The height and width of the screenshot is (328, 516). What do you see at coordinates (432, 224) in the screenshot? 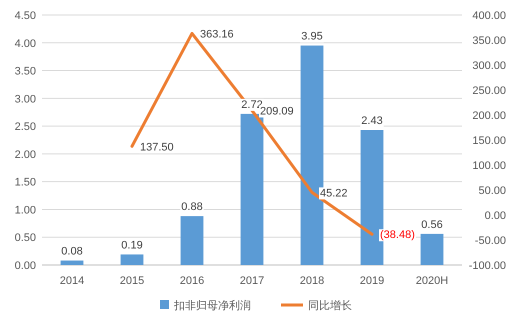
I see `data-label: 0.56` at bounding box center [432, 224].